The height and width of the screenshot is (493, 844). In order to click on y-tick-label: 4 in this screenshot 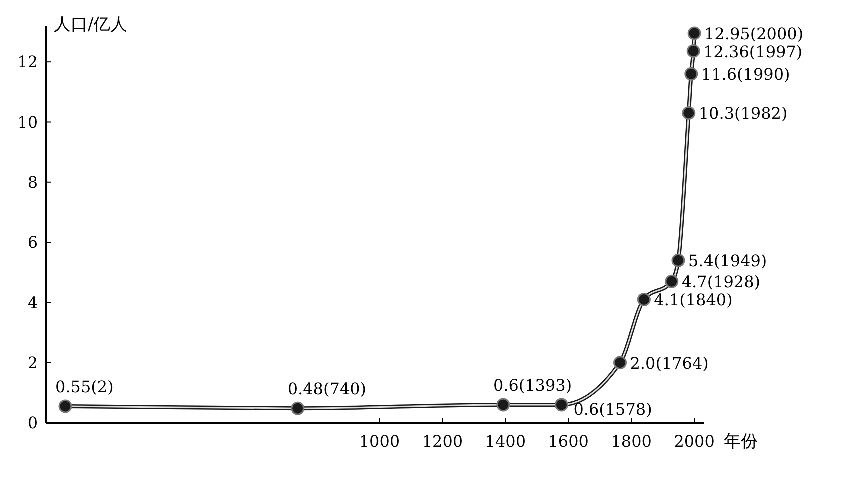, I will do `click(33, 302)`.